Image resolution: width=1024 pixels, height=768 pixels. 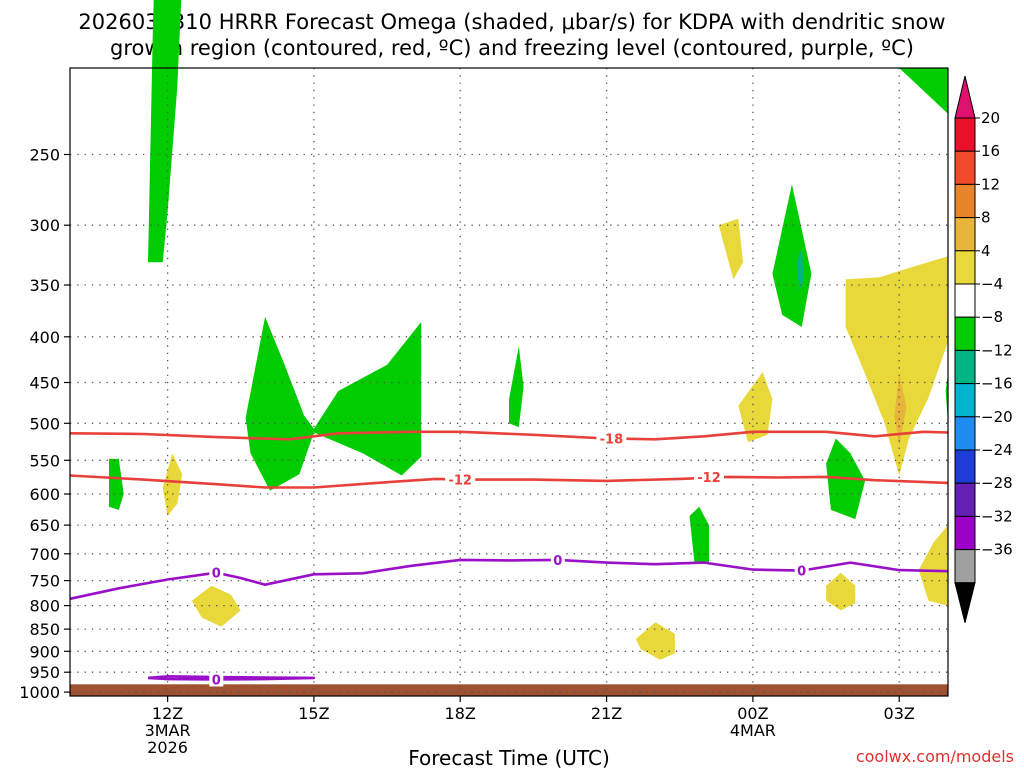 I want to click on colorbar-label-5: −4, so click(x=992, y=284).